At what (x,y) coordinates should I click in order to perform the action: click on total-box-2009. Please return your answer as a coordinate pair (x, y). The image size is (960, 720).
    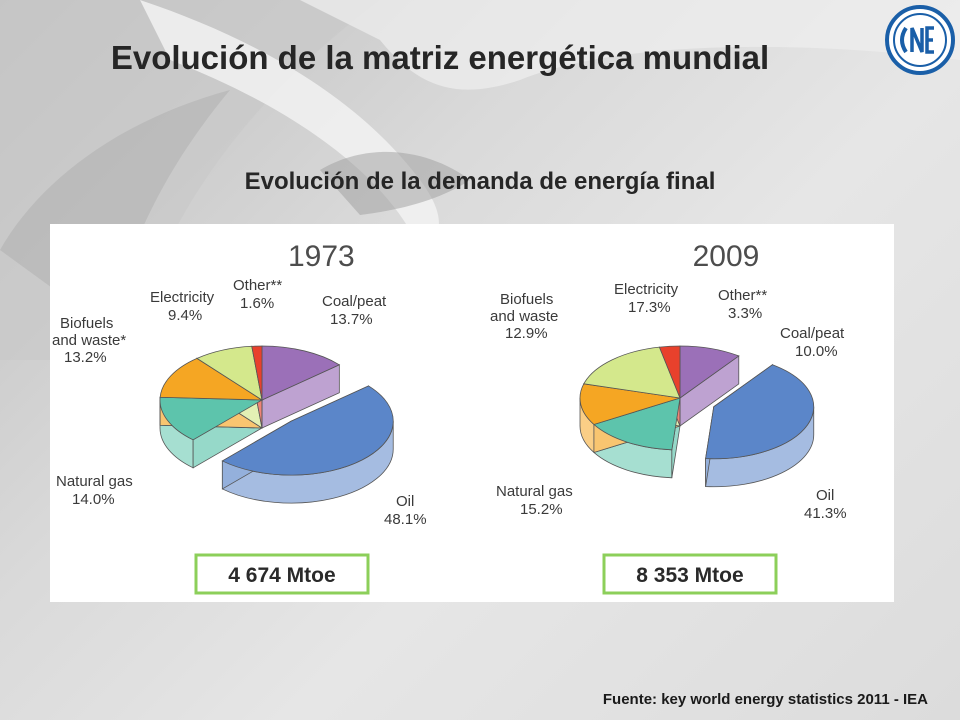
    Looking at the image, I should click on (690, 574).